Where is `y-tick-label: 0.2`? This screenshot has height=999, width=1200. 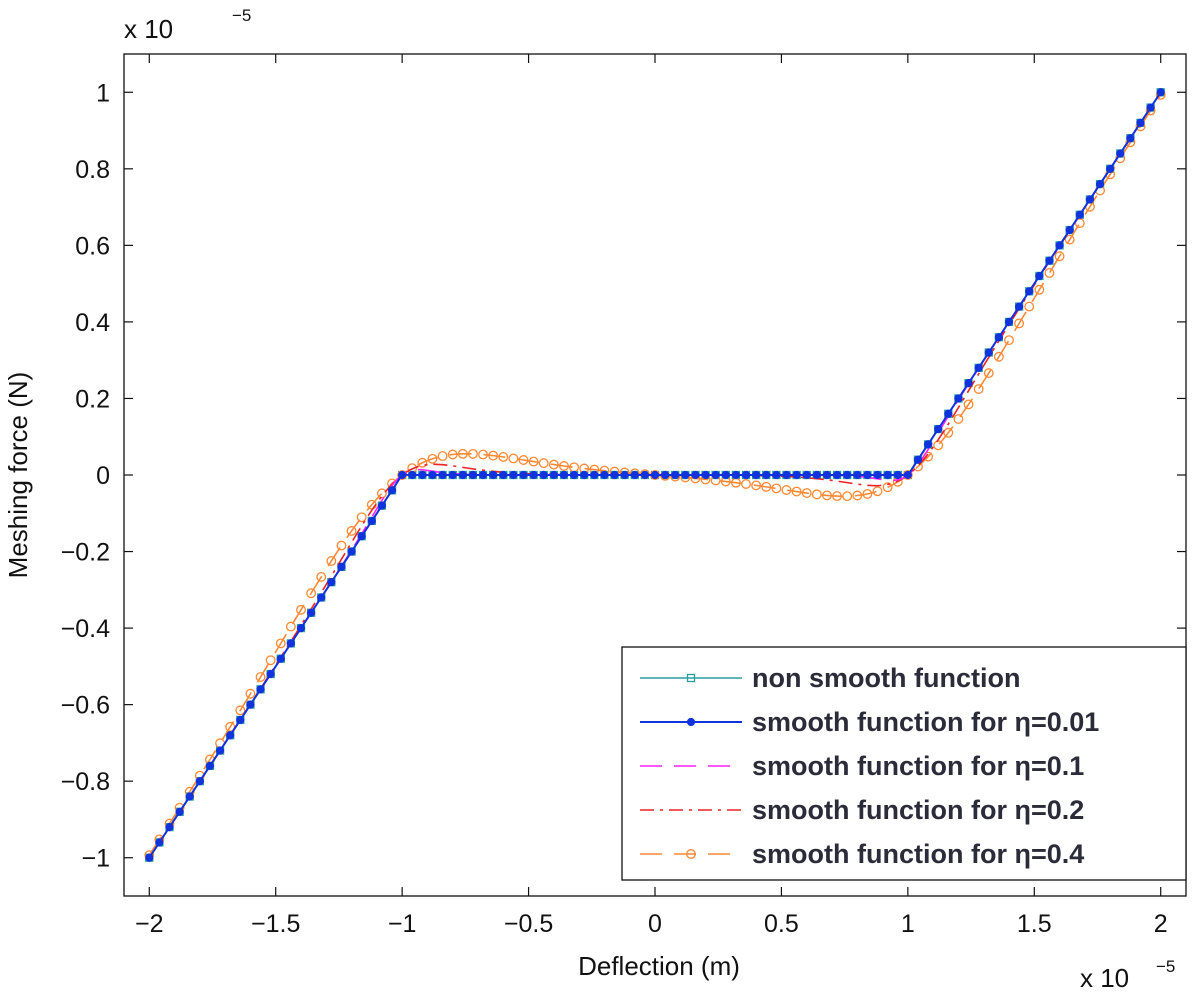 y-tick-label: 0.2 is located at coordinates (92, 399).